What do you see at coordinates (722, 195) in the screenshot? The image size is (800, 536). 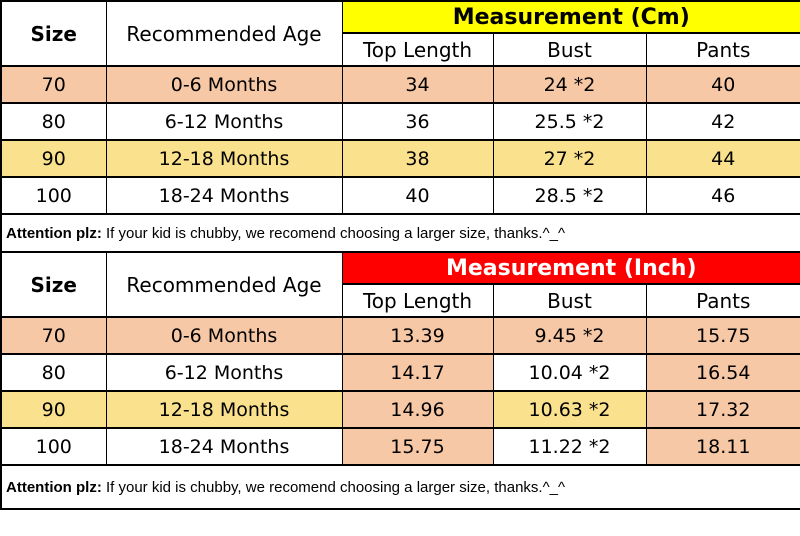 I see `cm-pants-cell: 46` at bounding box center [722, 195].